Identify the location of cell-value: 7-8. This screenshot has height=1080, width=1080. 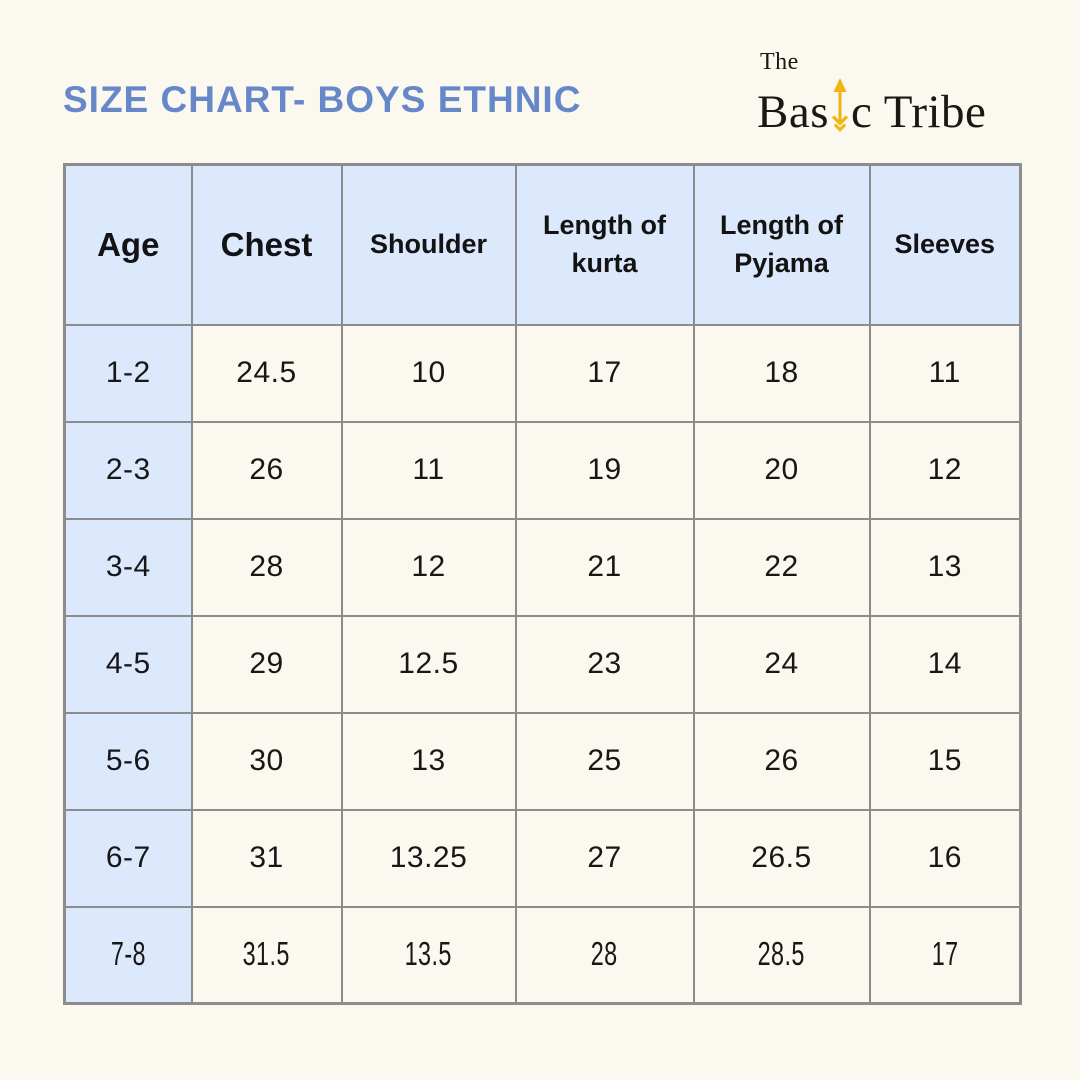
(128, 954).